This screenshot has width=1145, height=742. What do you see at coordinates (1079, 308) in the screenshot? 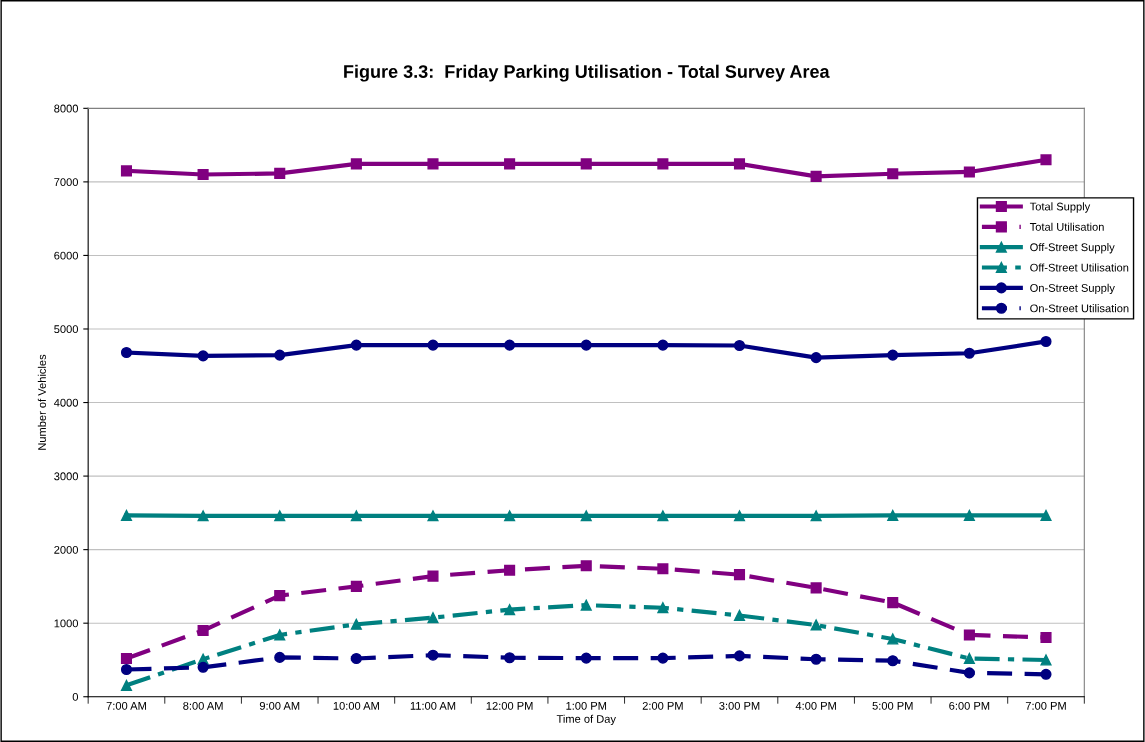
I see `legend-label: On-Street Utilisation` at bounding box center [1079, 308].